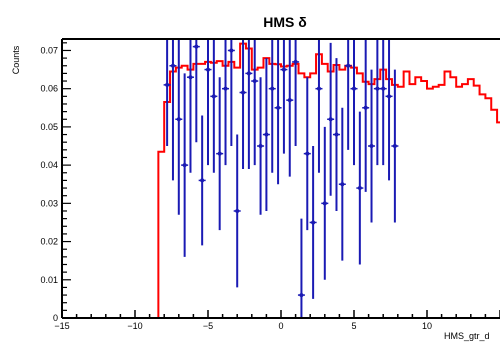 The image size is (500, 348). What do you see at coordinates (61, 326) in the screenshot?
I see `x-tick-label: −15` at bounding box center [61, 326].